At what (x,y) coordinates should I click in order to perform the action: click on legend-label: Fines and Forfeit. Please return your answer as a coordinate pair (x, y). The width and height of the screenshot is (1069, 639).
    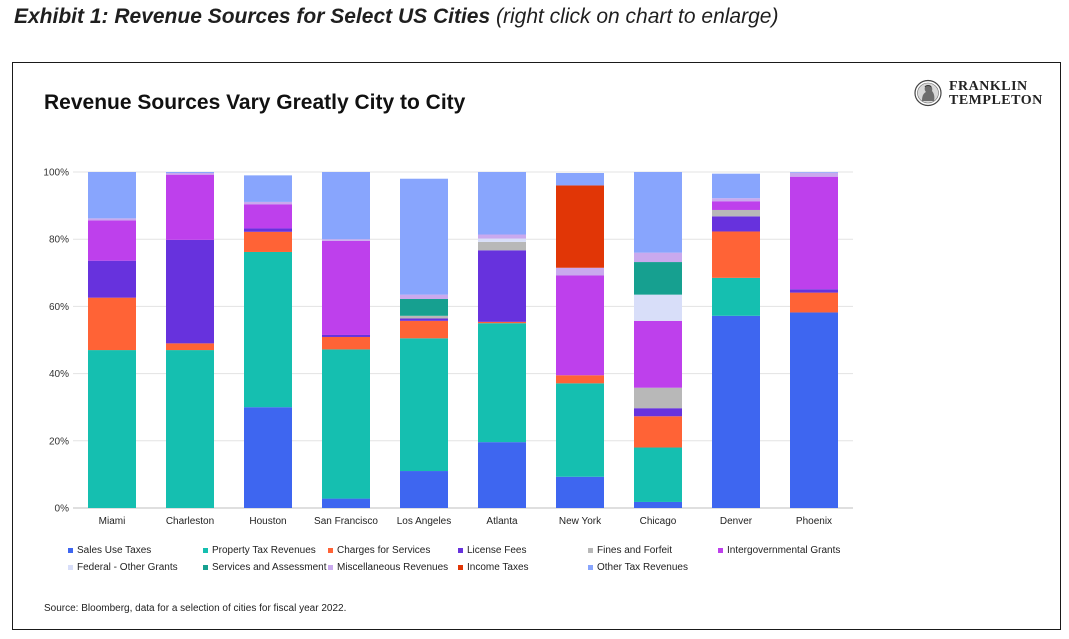
    Looking at the image, I should click on (635, 550).